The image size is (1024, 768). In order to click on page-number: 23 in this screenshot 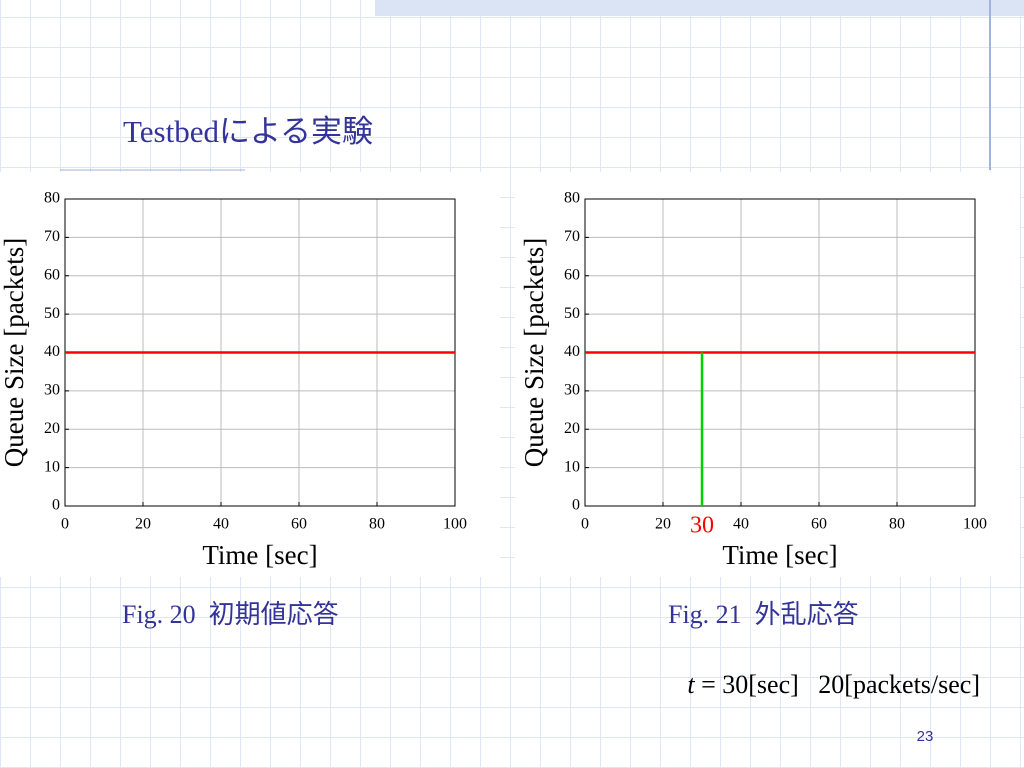, I will do `click(925, 736)`.